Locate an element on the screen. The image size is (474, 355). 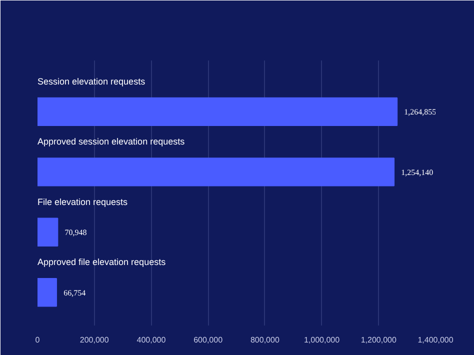
x-tick-label: 1,000,000 is located at coordinates (322, 340).